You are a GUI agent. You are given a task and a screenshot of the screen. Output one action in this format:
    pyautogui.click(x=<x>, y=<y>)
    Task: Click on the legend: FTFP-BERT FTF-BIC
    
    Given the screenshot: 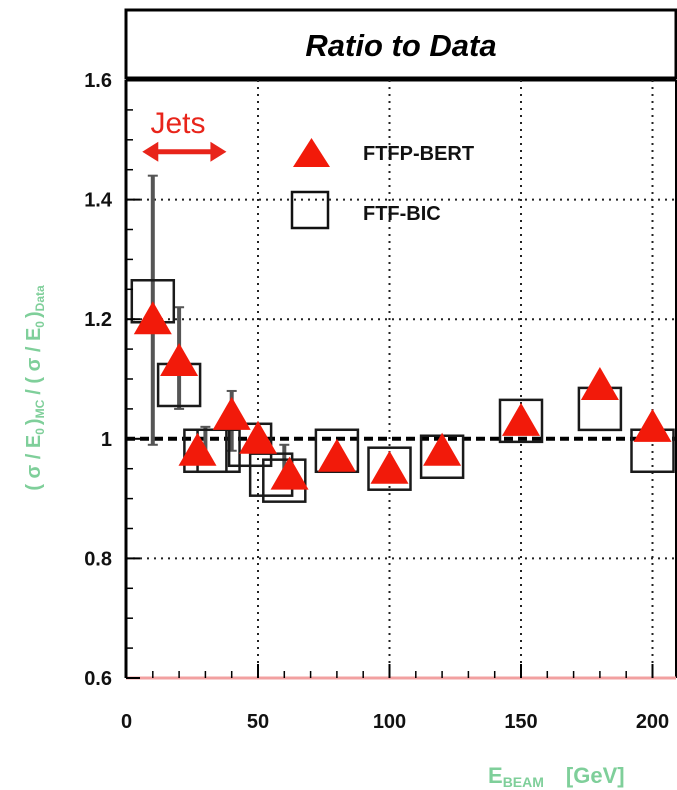 What is the action you would take?
    pyautogui.click(x=382, y=184)
    